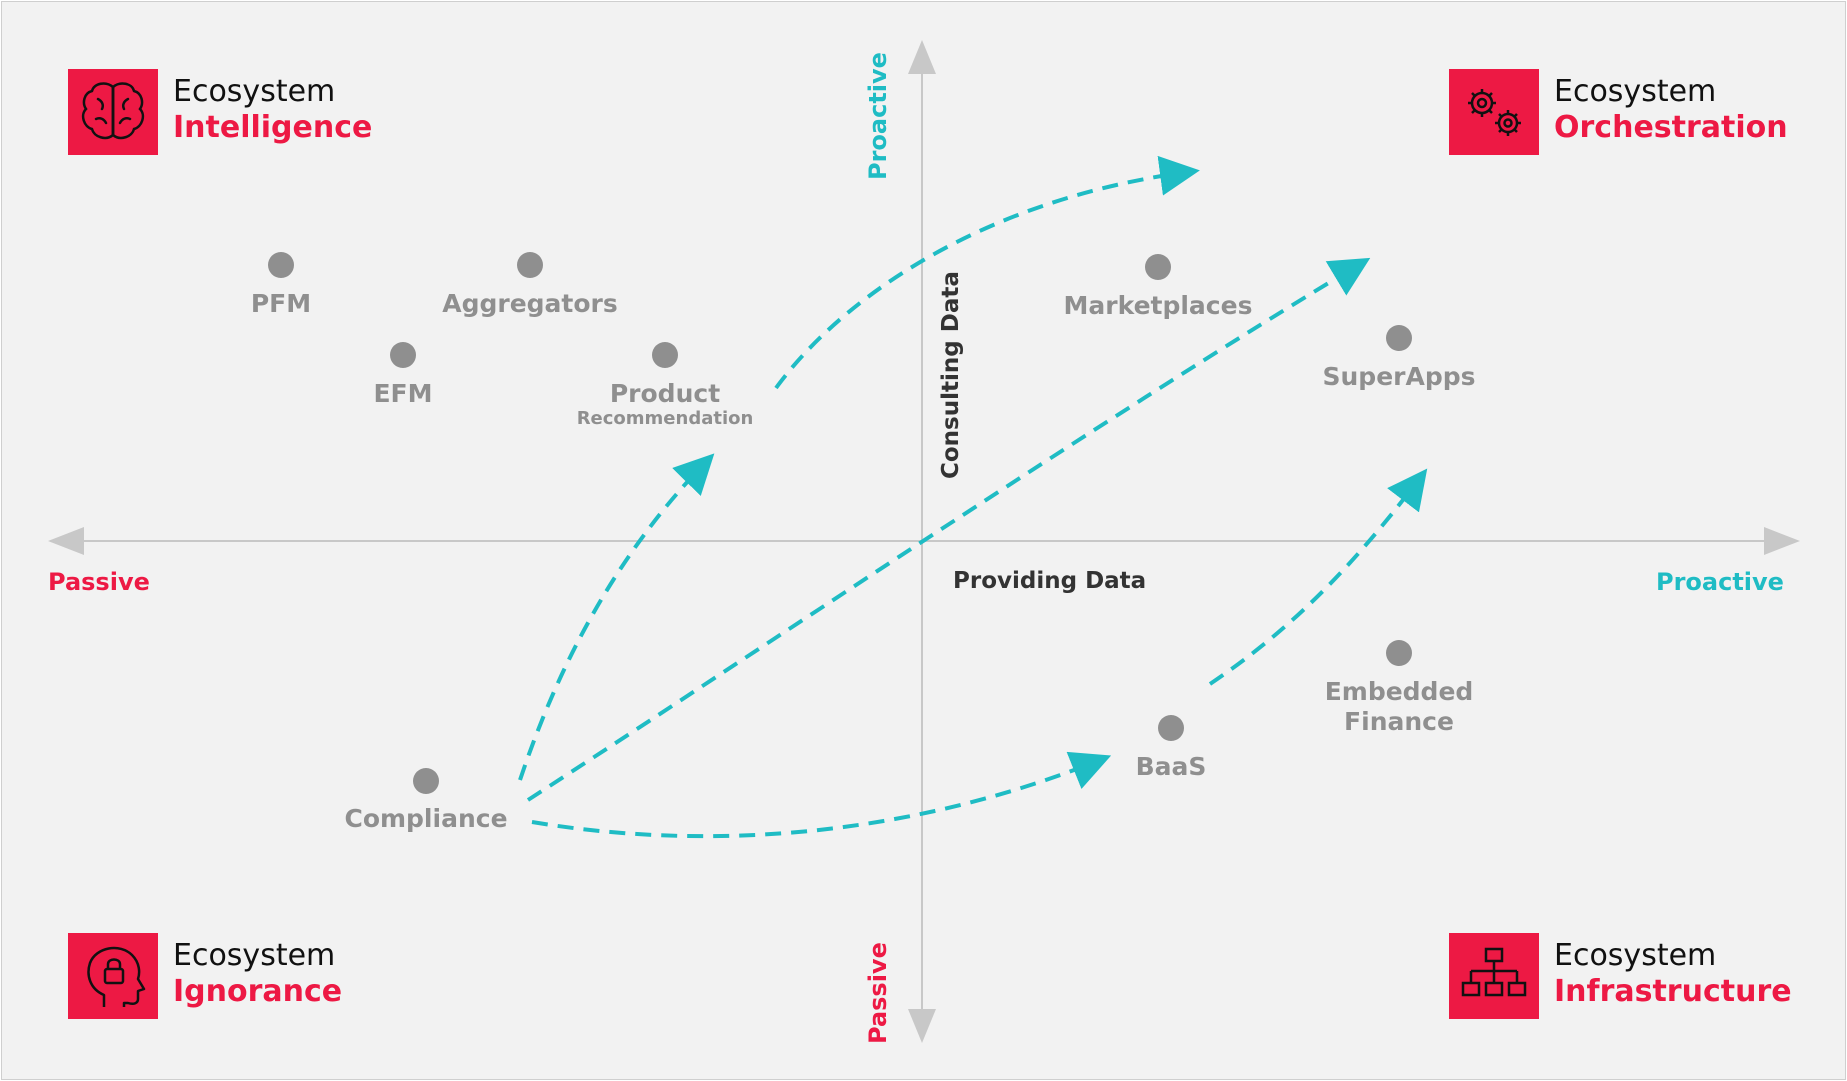 This screenshot has height=1081, width=1847. I want to click on x-axis-left-label: Passive, so click(99, 582).